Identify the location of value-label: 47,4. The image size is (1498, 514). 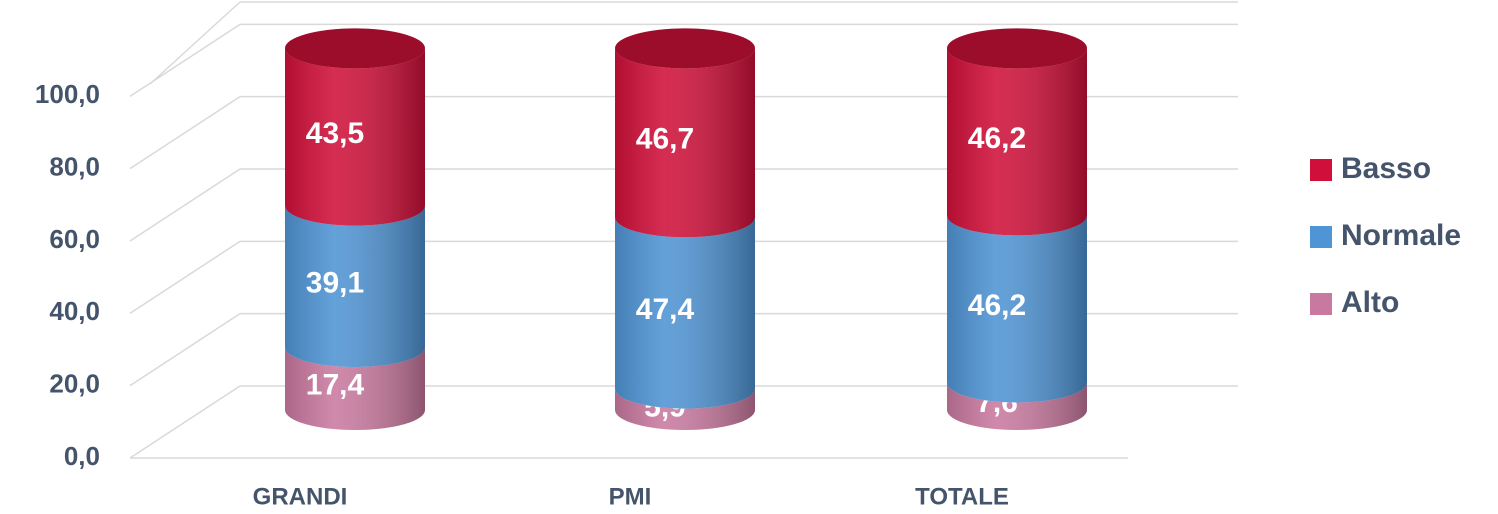
(665, 309).